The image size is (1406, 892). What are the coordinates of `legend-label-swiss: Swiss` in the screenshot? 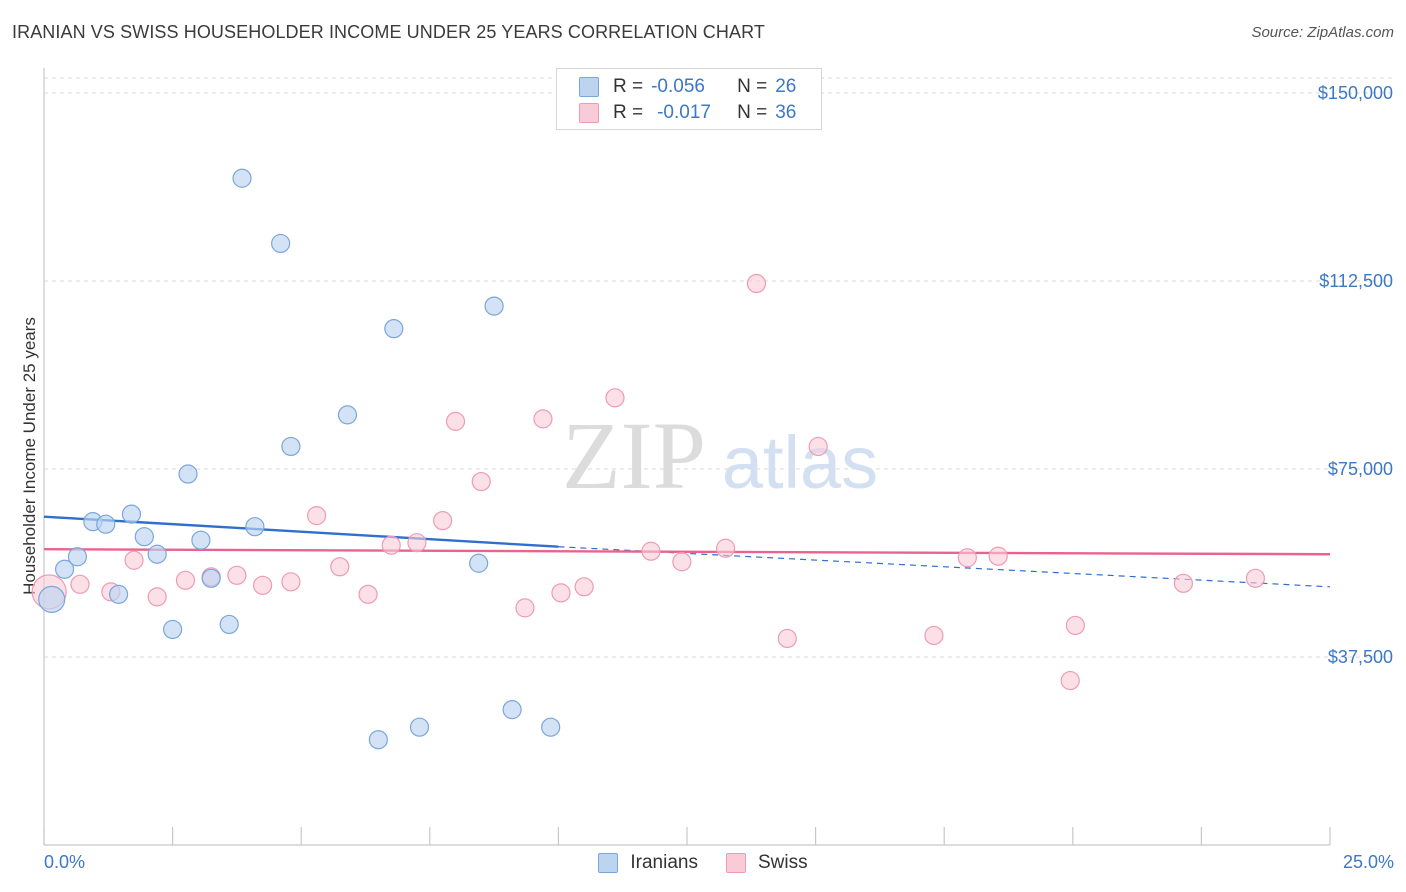 It's located at (782, 862).